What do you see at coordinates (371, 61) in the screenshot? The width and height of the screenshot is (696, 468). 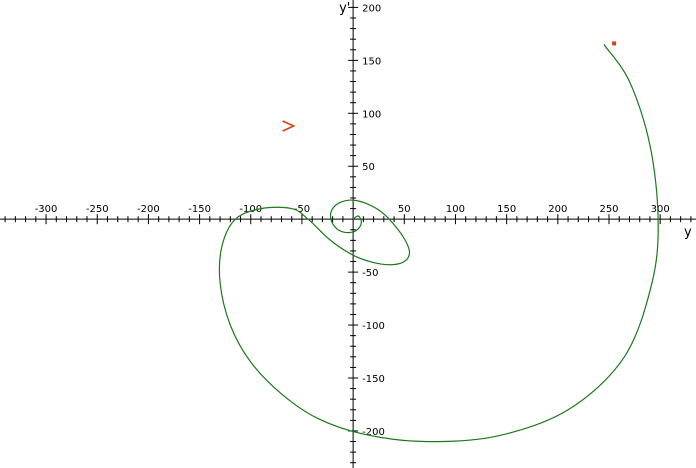 I see `y-tick-label: 150` at bounding box center [371, 61].